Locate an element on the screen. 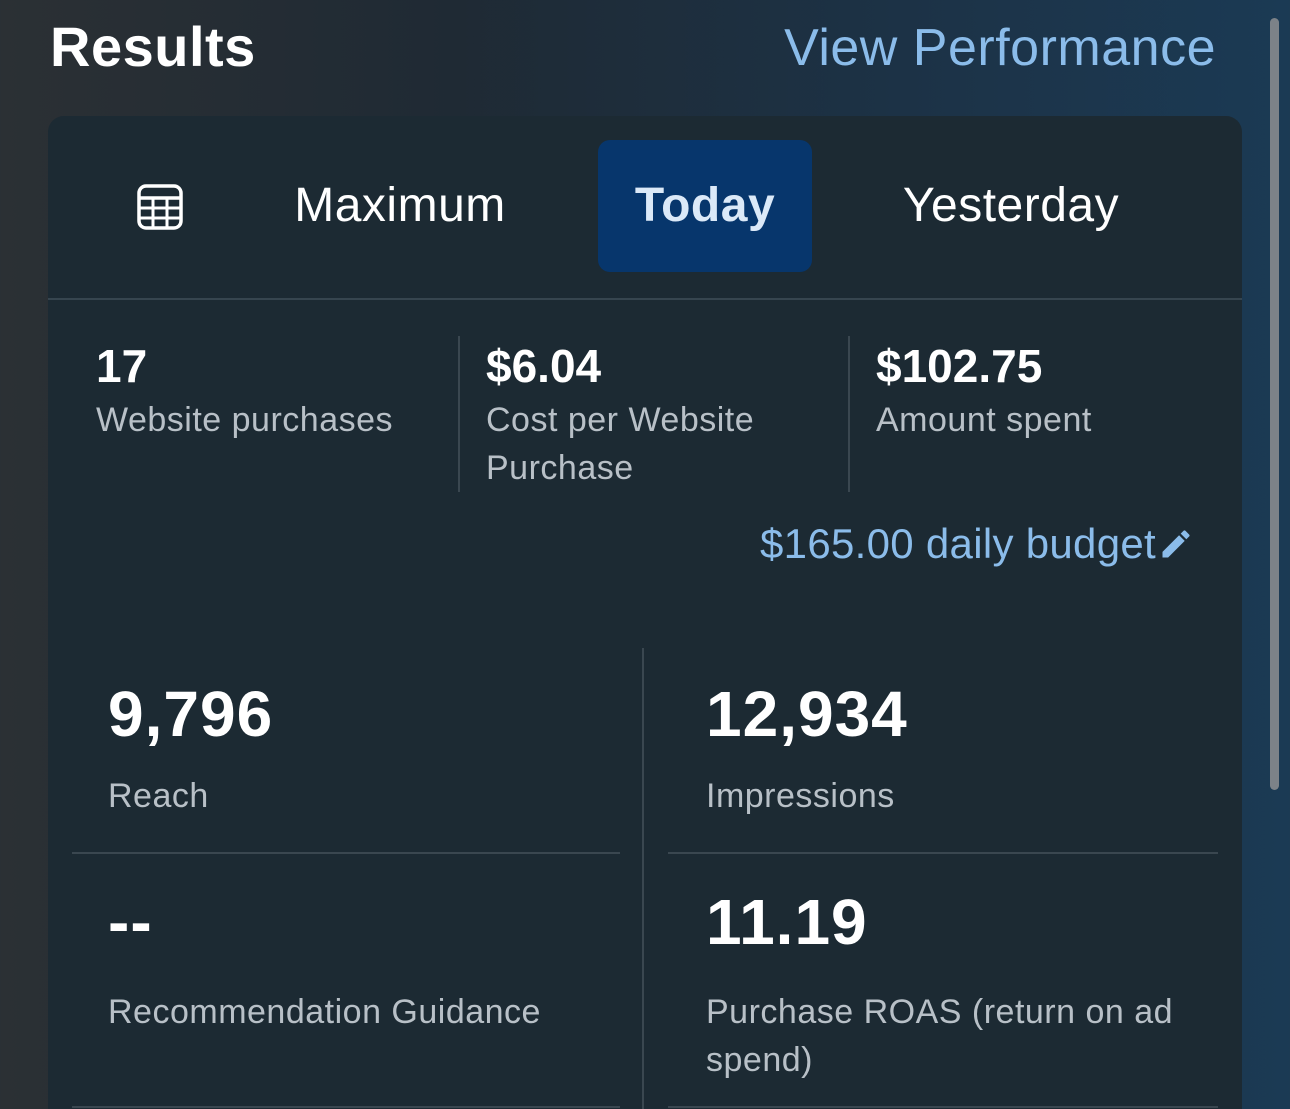 The height and width of the screenshot is (1109, 1290). metric-value: 9,796 is located at coordinates (191, 714).